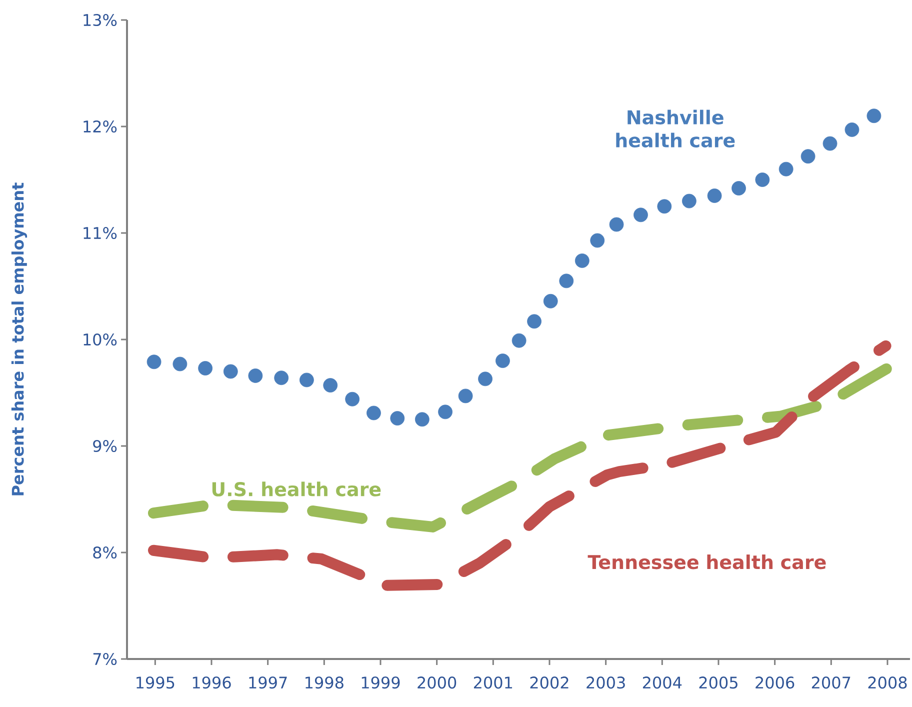  I want to click on x-tick-label: 1997, so click(268, 682).